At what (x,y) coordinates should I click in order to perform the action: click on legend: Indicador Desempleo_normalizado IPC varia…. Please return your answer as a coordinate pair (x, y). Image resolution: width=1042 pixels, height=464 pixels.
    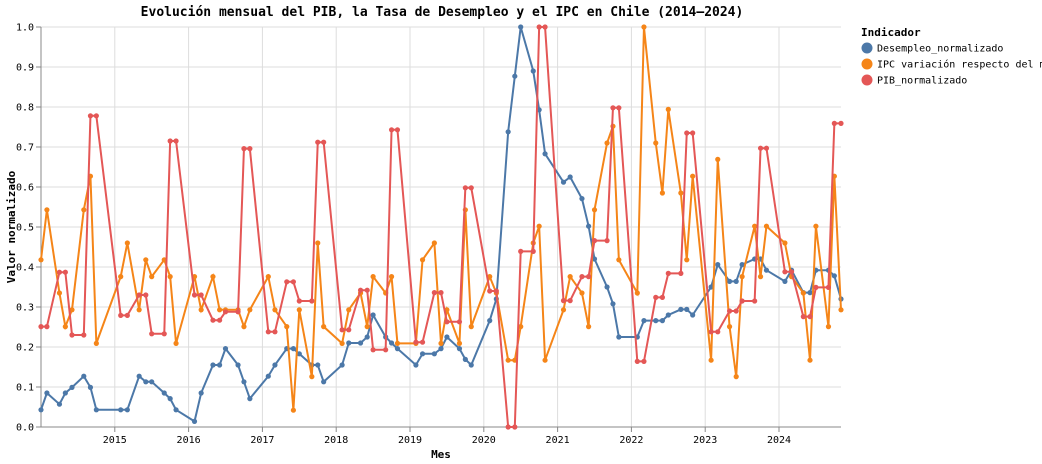
    Looking at the image, I should click on (951, 56).